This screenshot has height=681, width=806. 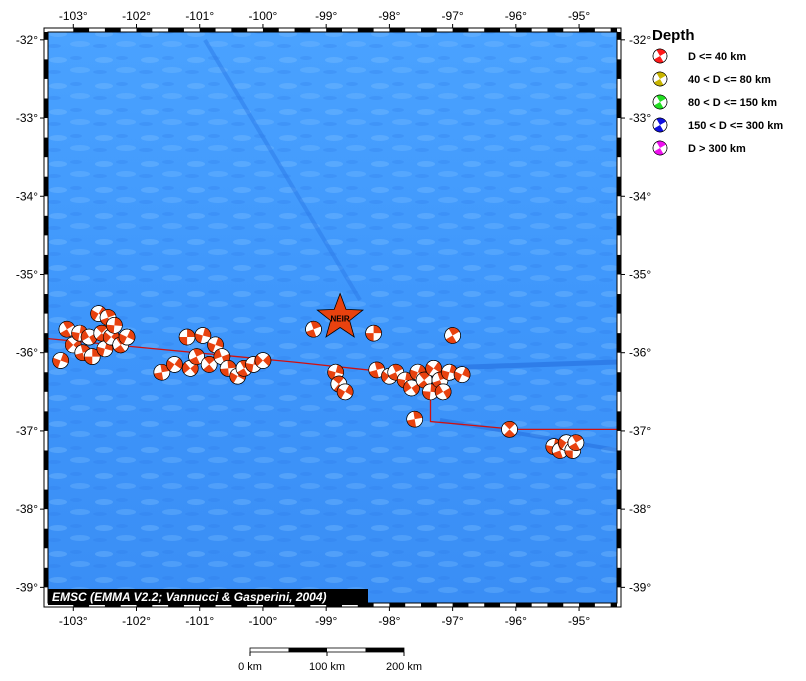 I want to click on legend-item-label: D <= 40 km, so click(x=717, y=57).